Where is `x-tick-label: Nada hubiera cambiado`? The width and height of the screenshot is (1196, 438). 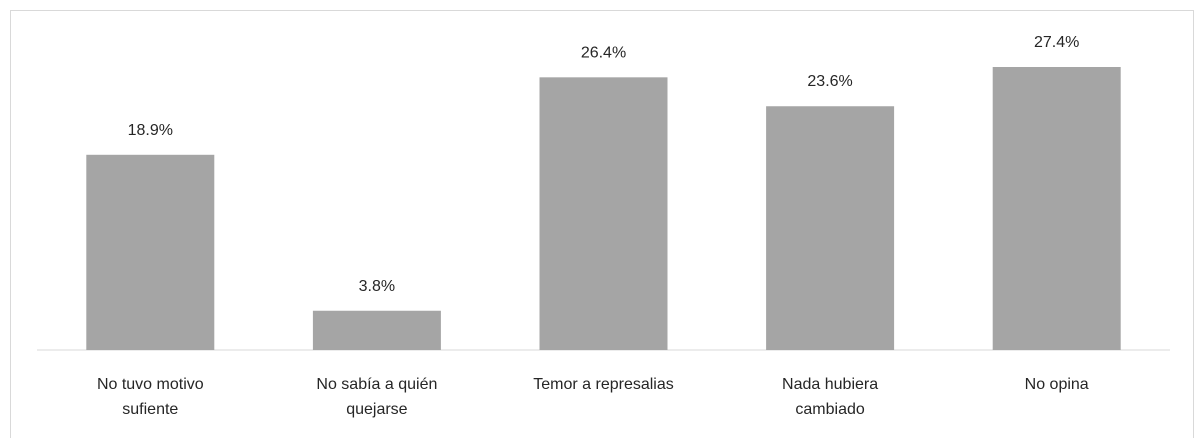 x-tick-label: Nada hubiera cambiado is located at coordinates (830, 397).